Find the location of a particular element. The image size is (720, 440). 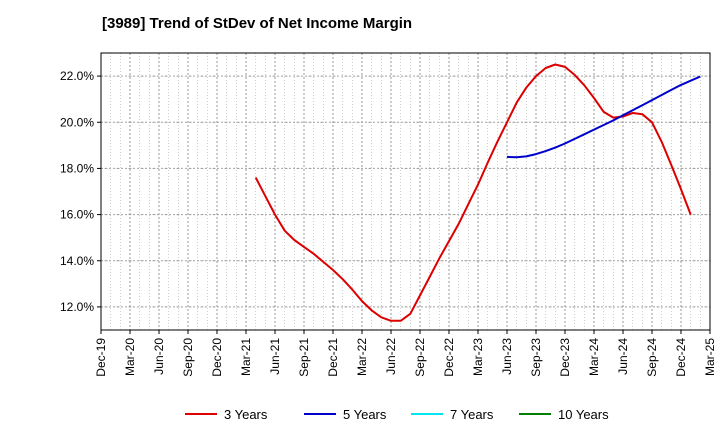

x-tick-label: Jun-21 is located at coordinates (275, 356).